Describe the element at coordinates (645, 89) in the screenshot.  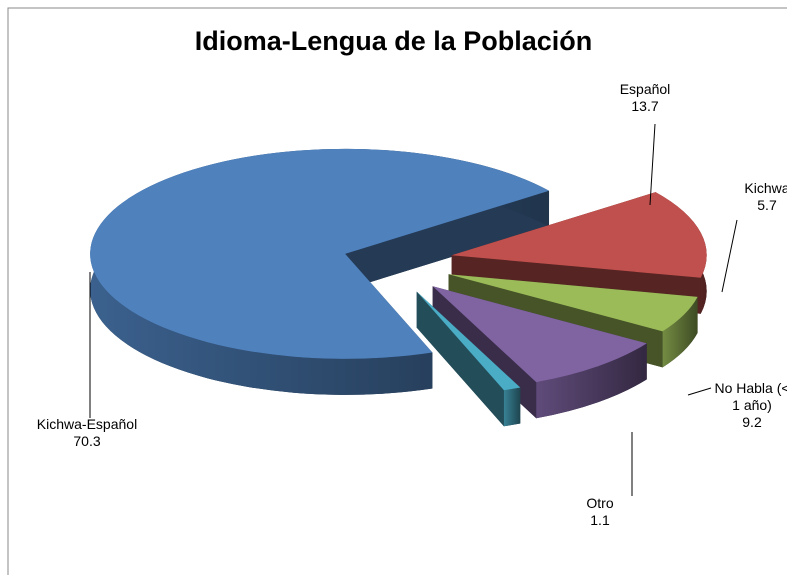
I see `label-category: Español` at that location.